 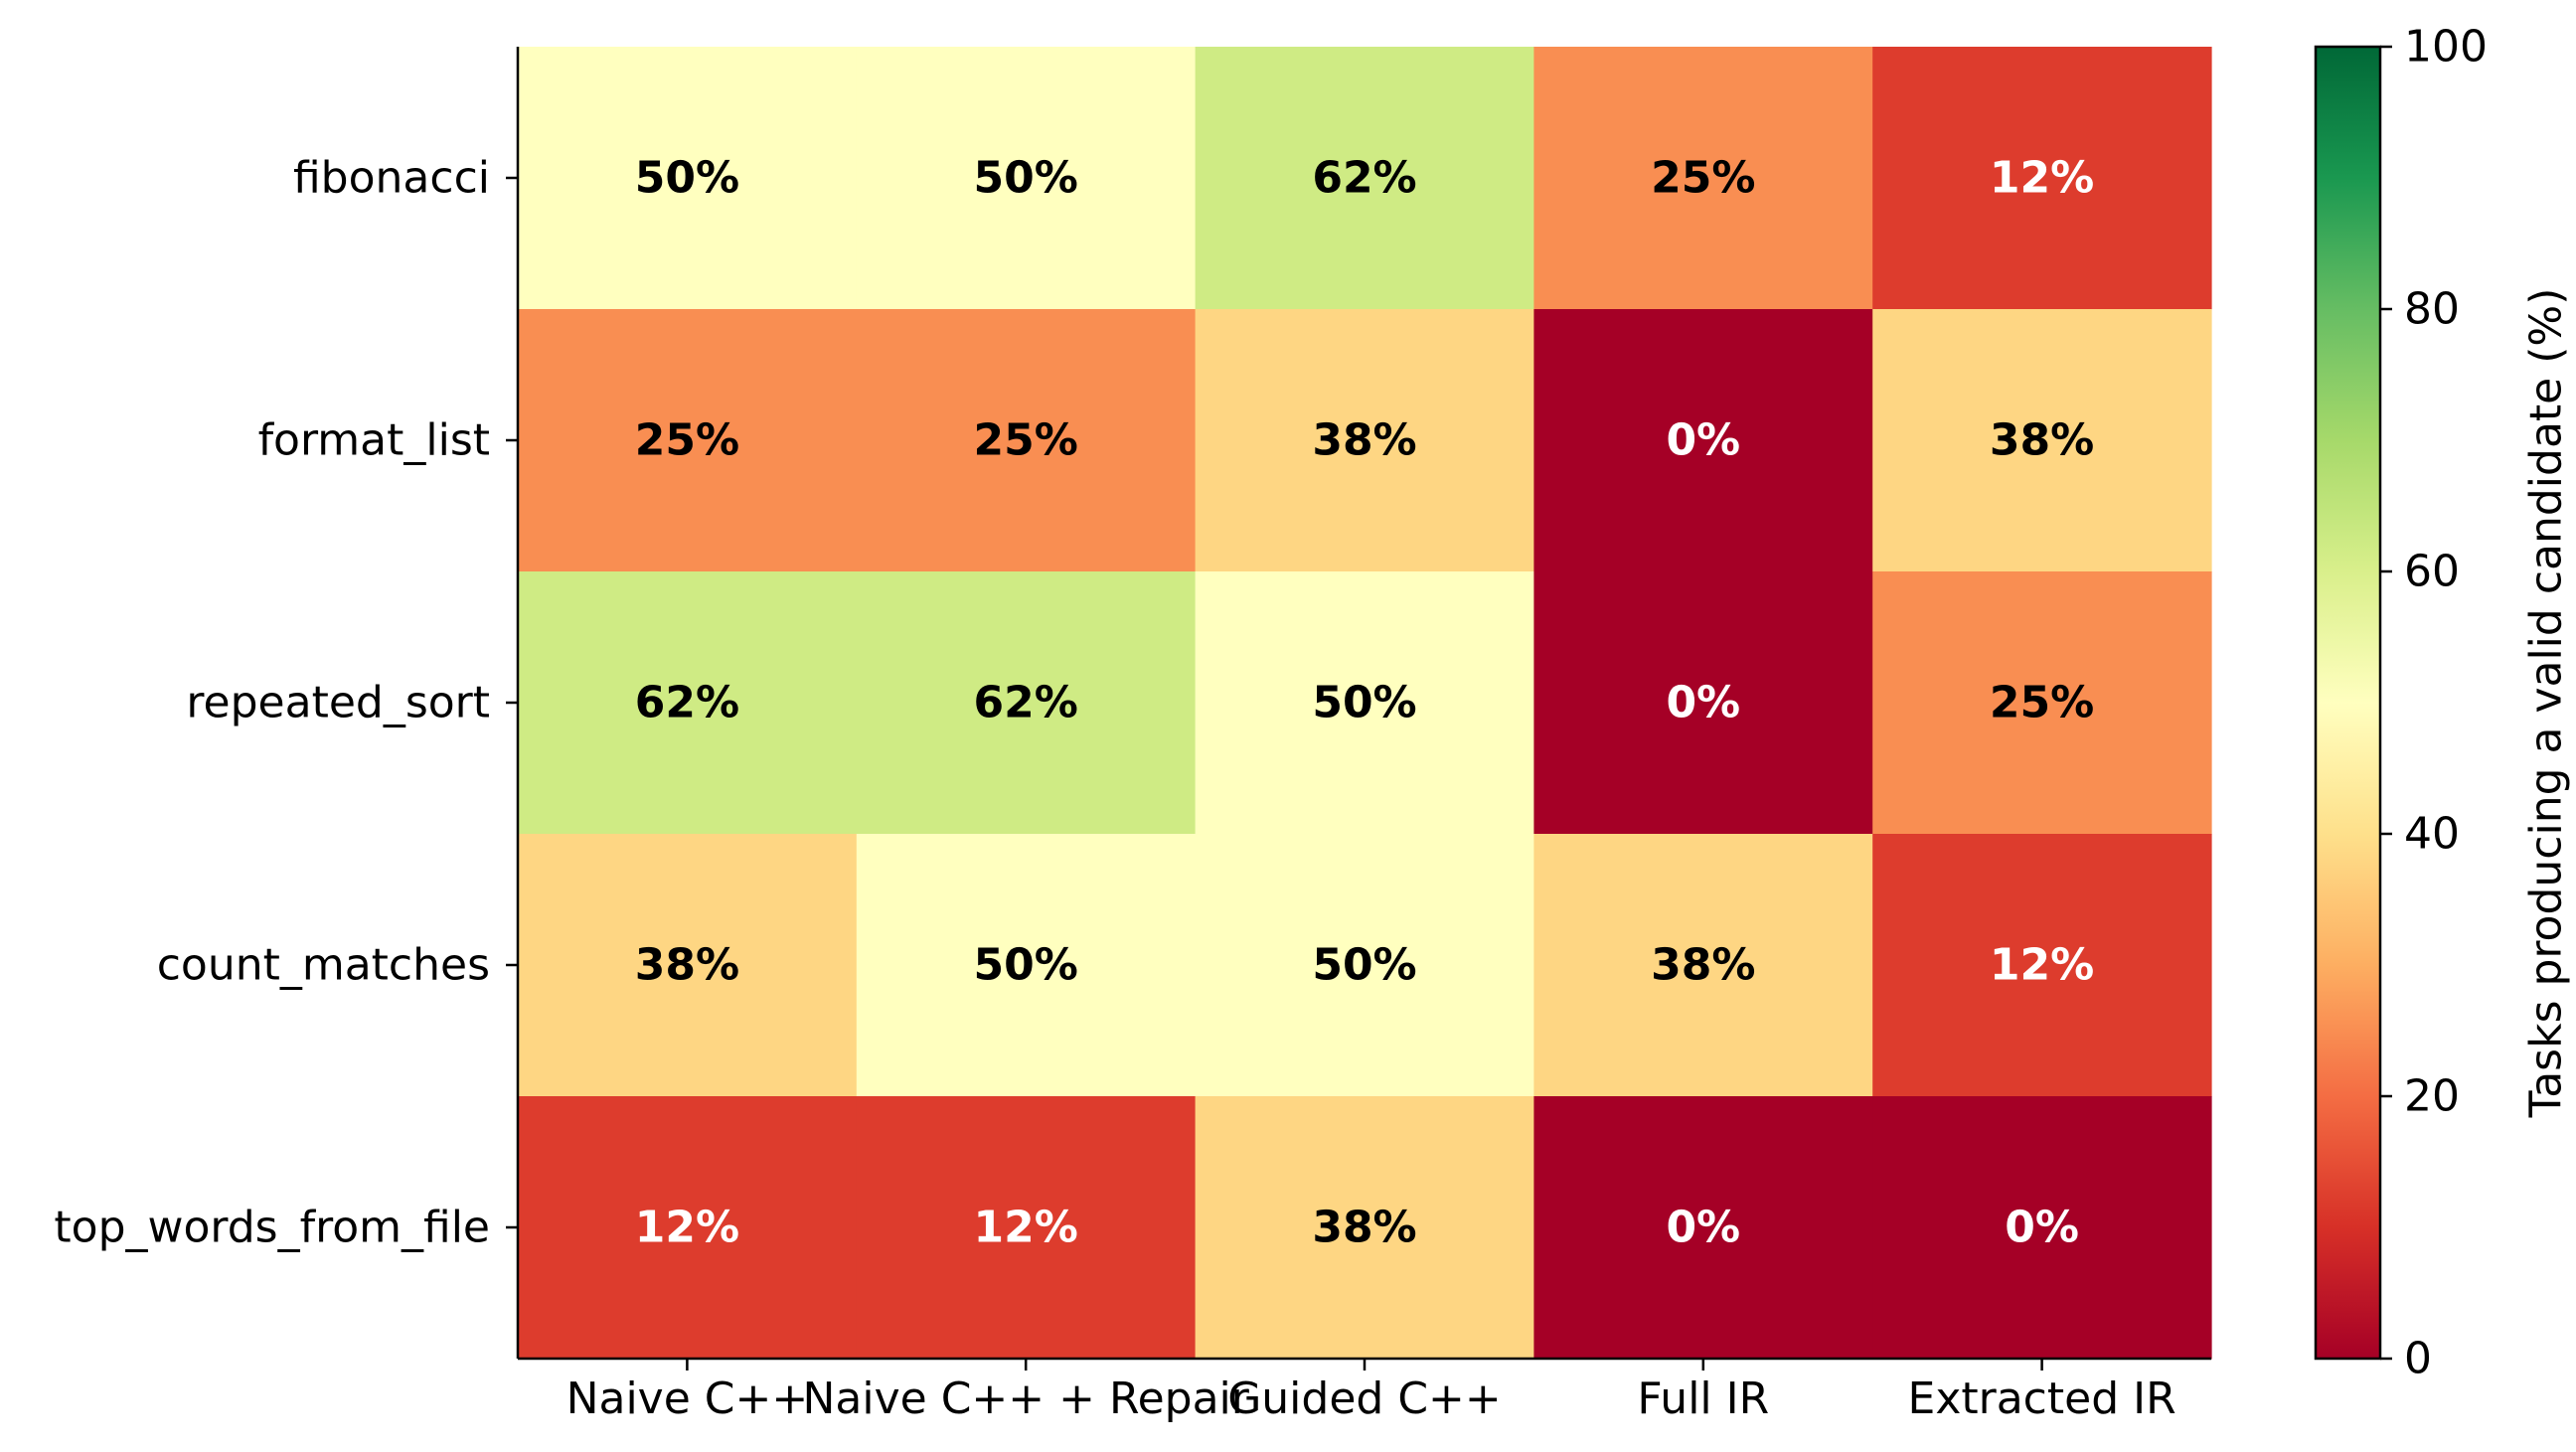 I want to click on column-label: Naive C++, so click(x=687, y=1398).